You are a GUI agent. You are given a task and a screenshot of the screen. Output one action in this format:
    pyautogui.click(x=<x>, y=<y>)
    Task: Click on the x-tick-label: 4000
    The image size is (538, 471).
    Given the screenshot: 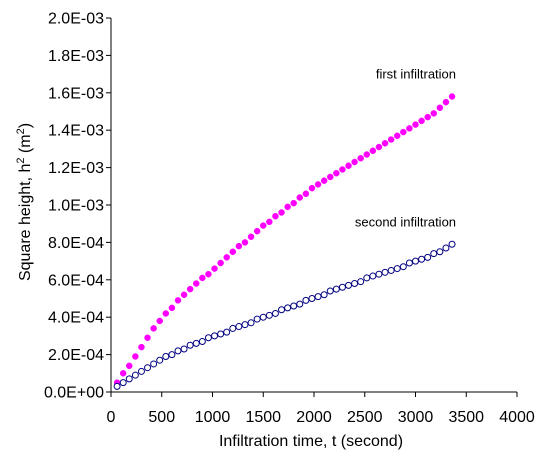 What is the action you would take?
    pyautogui.click(x=517, y=417)
    